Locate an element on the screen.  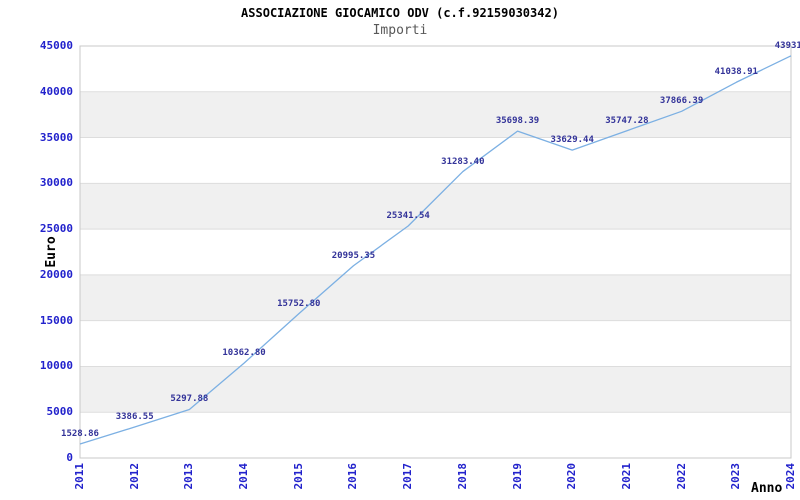
x-tick-label: 2011 is located at coordinates (79, 476).